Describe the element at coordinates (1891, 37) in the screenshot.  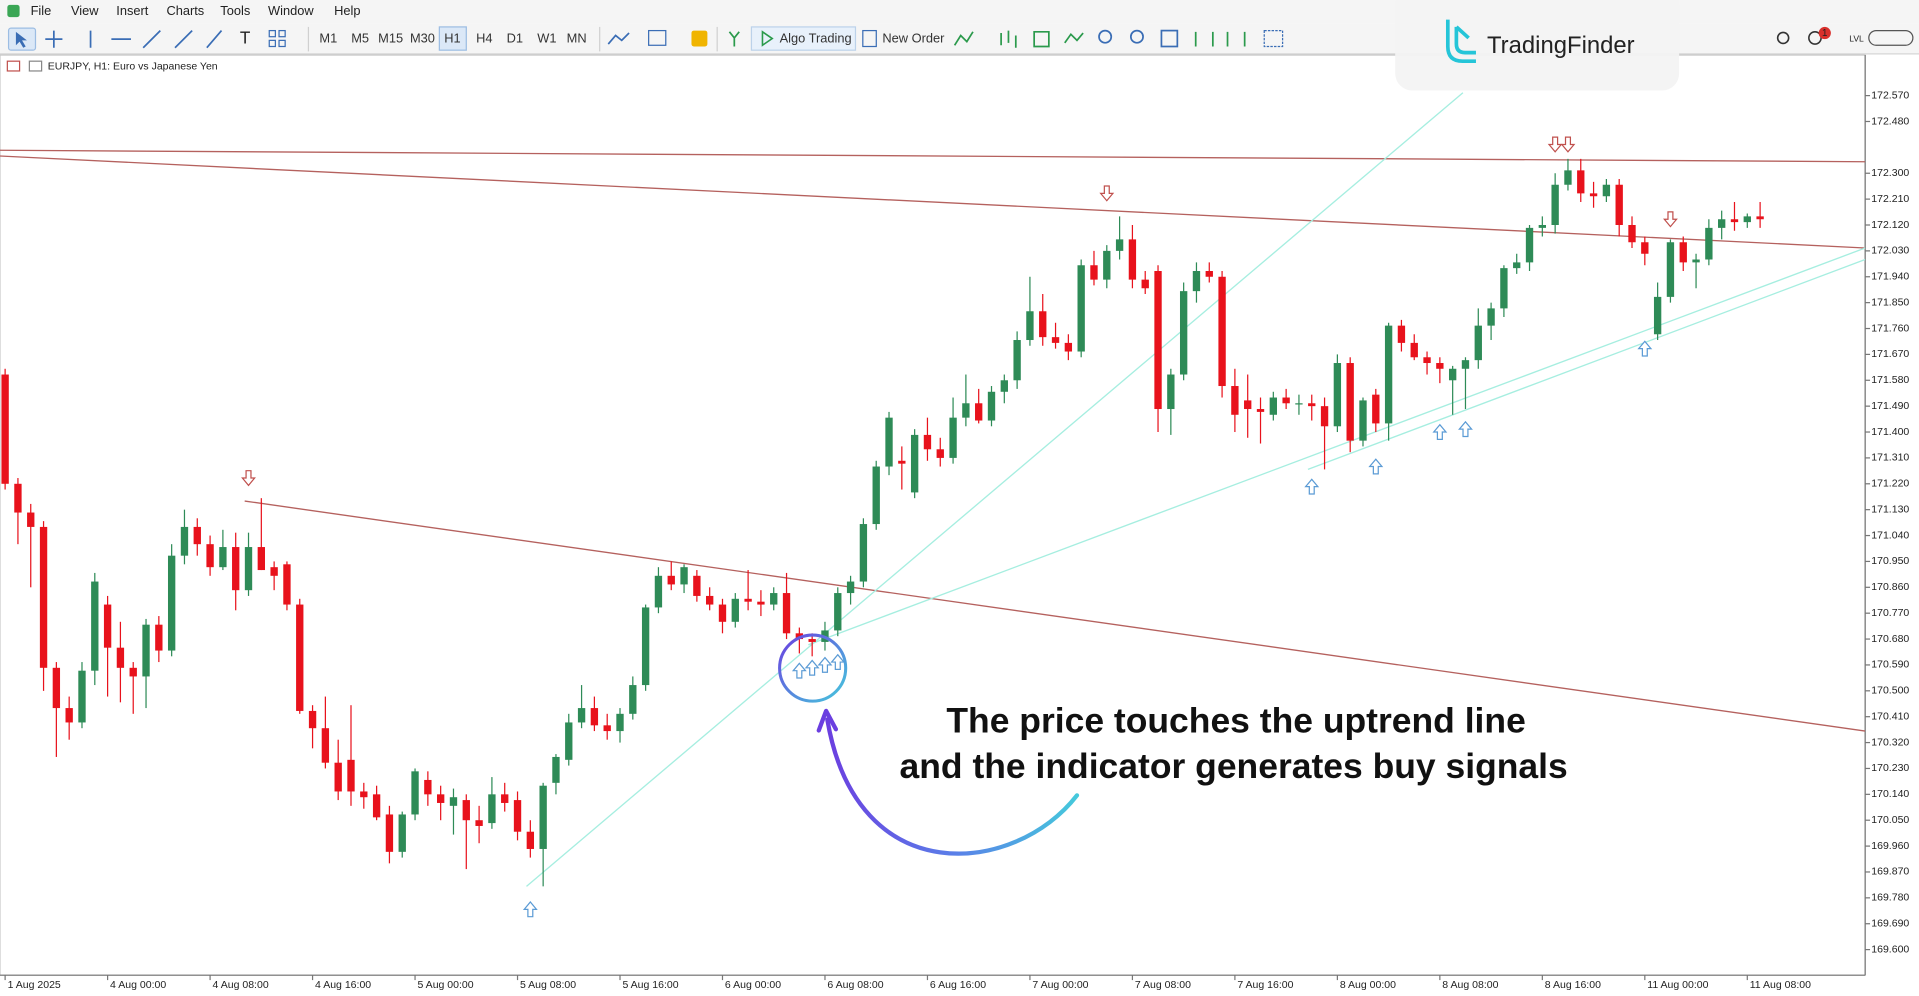
I see `toggle` at that location.